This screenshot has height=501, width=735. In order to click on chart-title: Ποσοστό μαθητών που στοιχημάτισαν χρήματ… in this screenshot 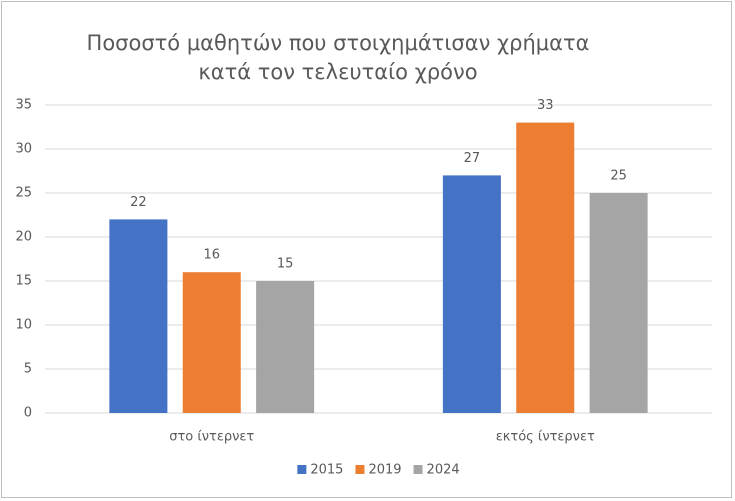, I will do `click(338, 57)`.